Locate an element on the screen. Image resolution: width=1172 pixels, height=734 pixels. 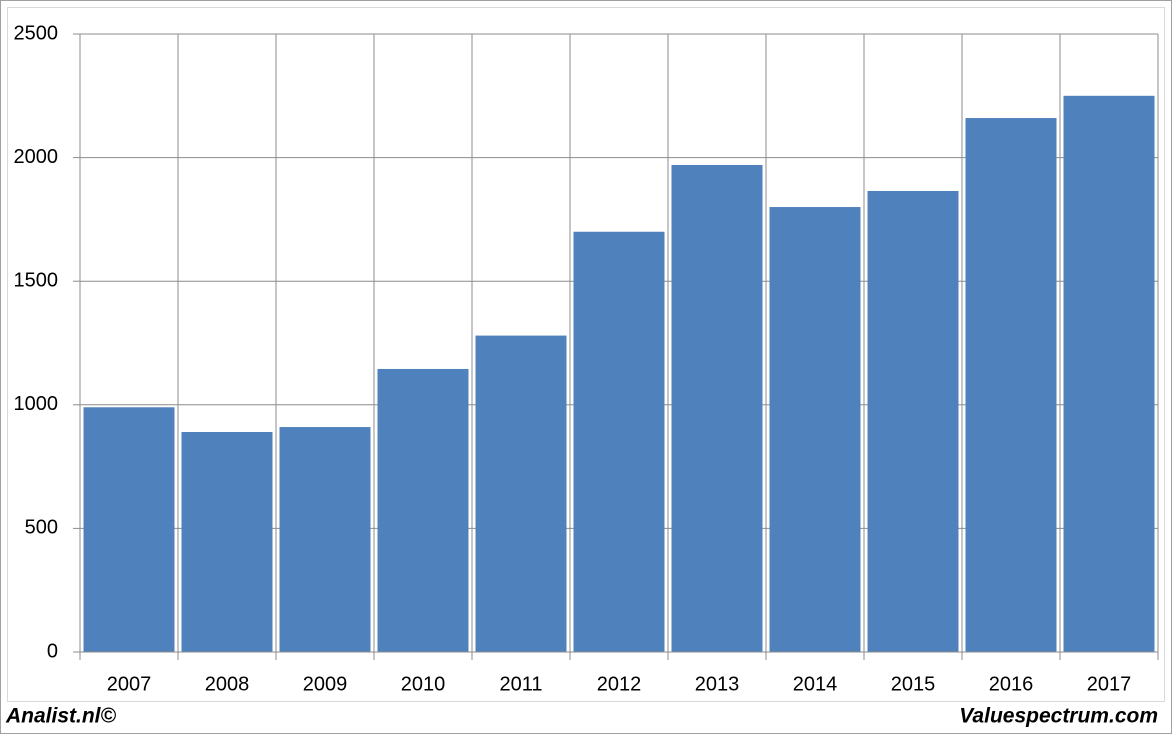
y-tick-label: 500 is located at coordinates (41, 528).